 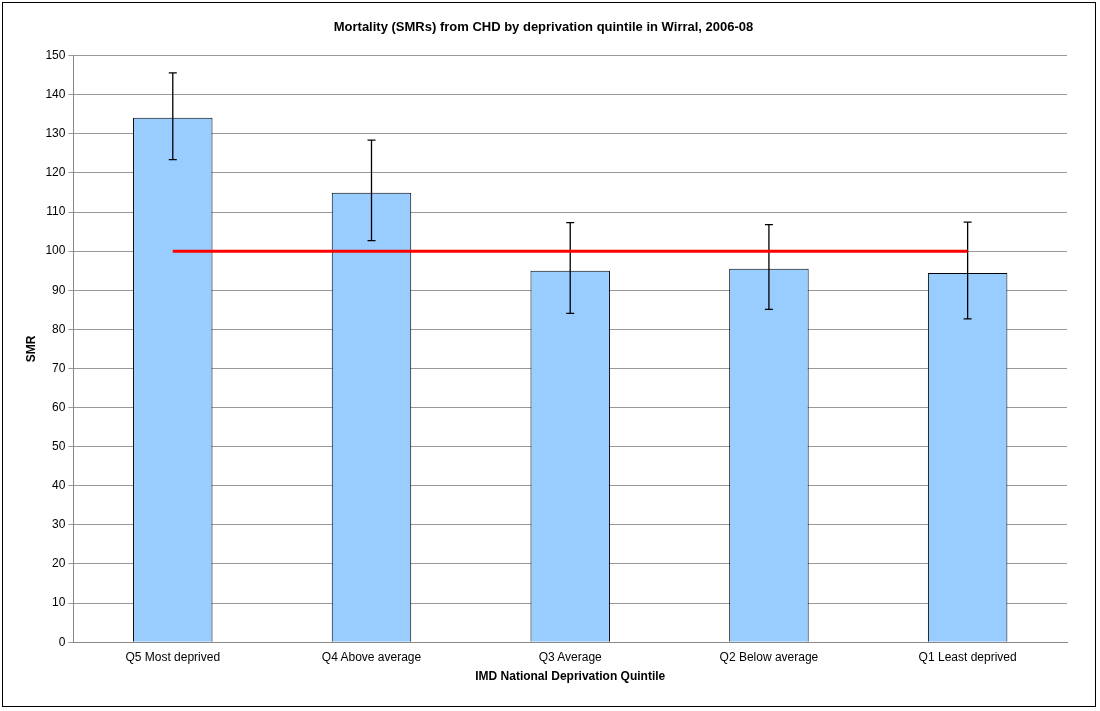 I want to click on y-tick-label: 80, so click(x=59, y=328).